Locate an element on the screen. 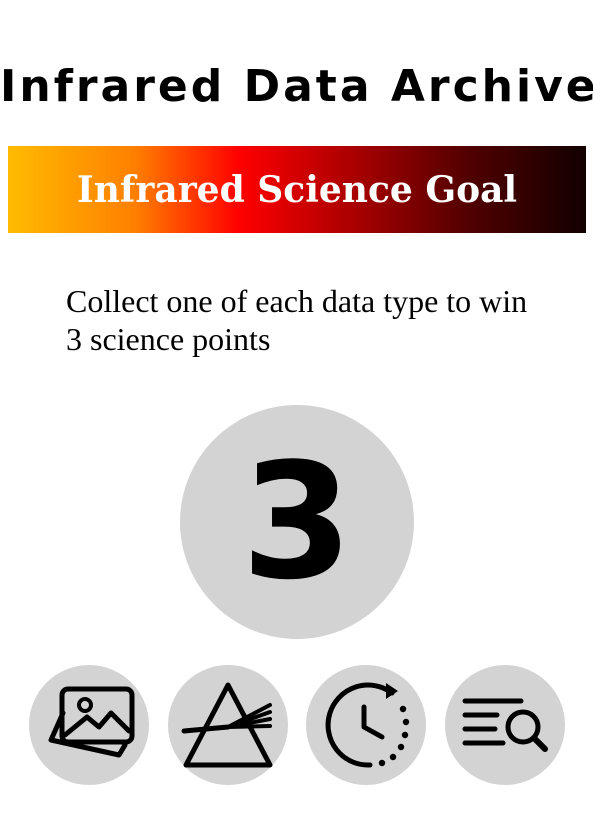  card-title: Infrared Data Archive is located at coordinates (296, 86).